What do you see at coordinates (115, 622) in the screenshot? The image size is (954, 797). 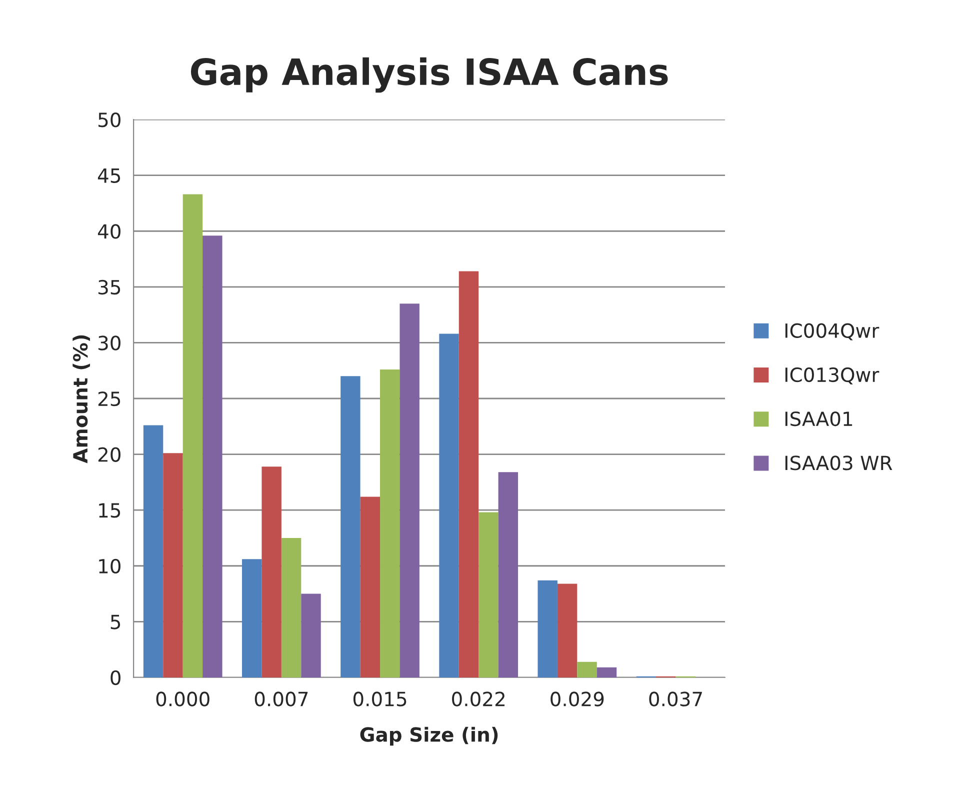 I see `y-tick-label: 5` at bounding box center [115, 622].